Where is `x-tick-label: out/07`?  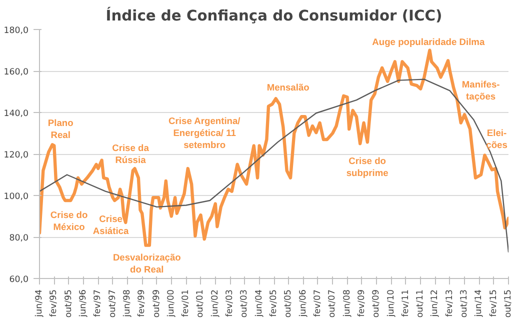 x-tick-label: out/07 is located at coordinates (333, 304).